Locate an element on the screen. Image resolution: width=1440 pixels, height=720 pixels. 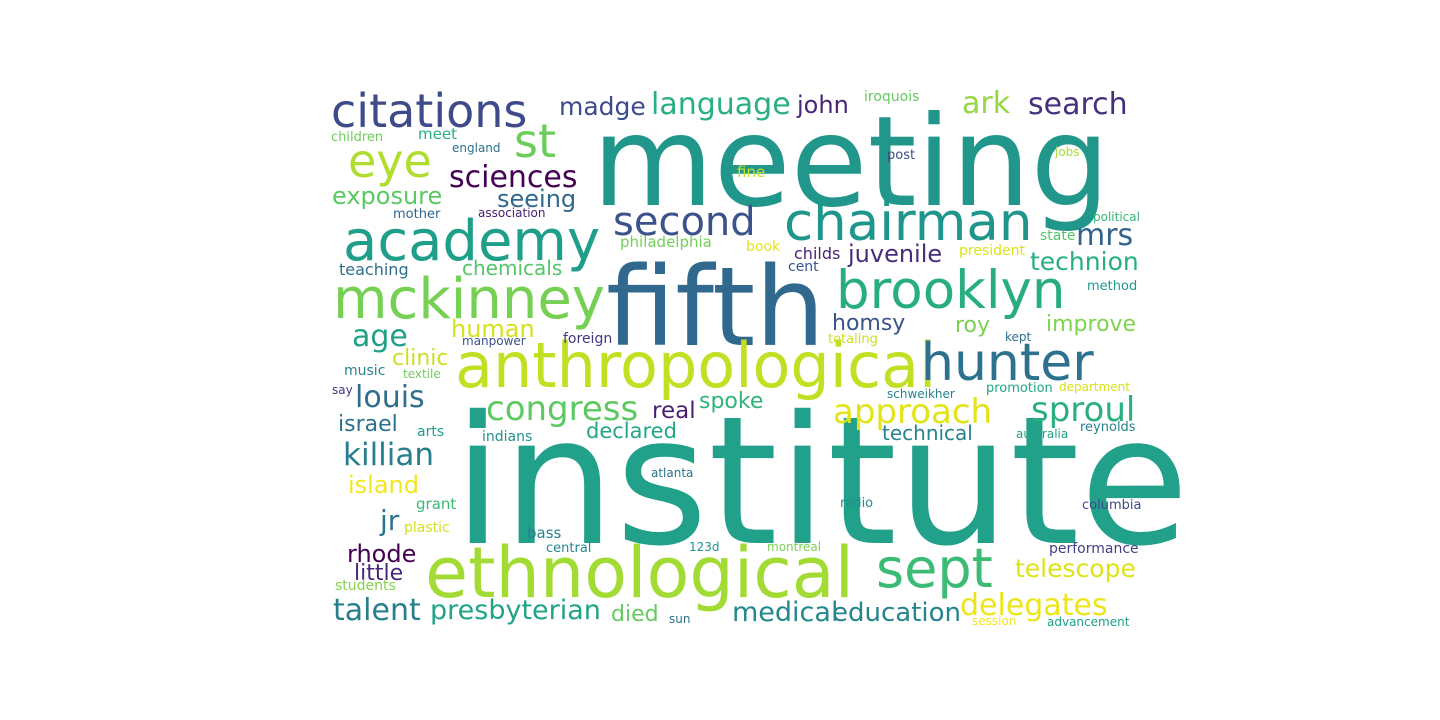
word-technion: technion is located at coordinates (1084, 261).